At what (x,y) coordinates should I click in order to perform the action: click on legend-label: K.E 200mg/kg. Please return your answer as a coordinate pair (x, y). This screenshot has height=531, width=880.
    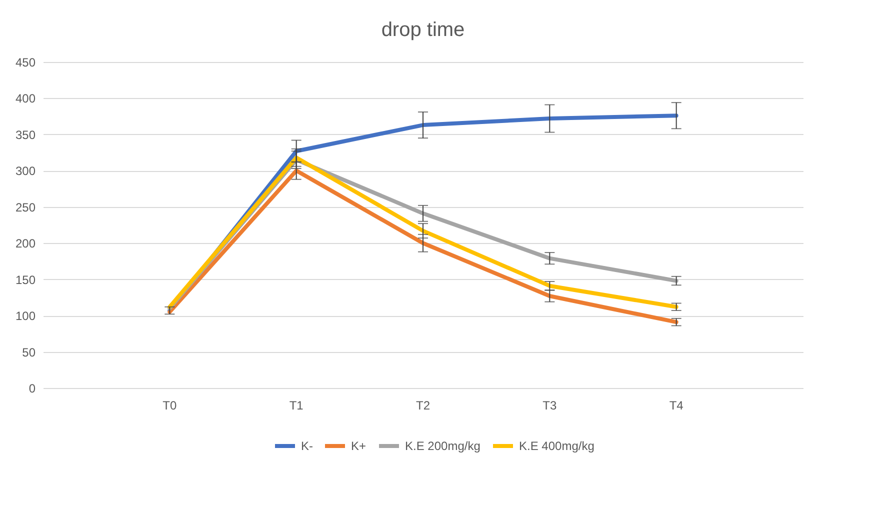
    Looking at the image, I should click on (442, 446).